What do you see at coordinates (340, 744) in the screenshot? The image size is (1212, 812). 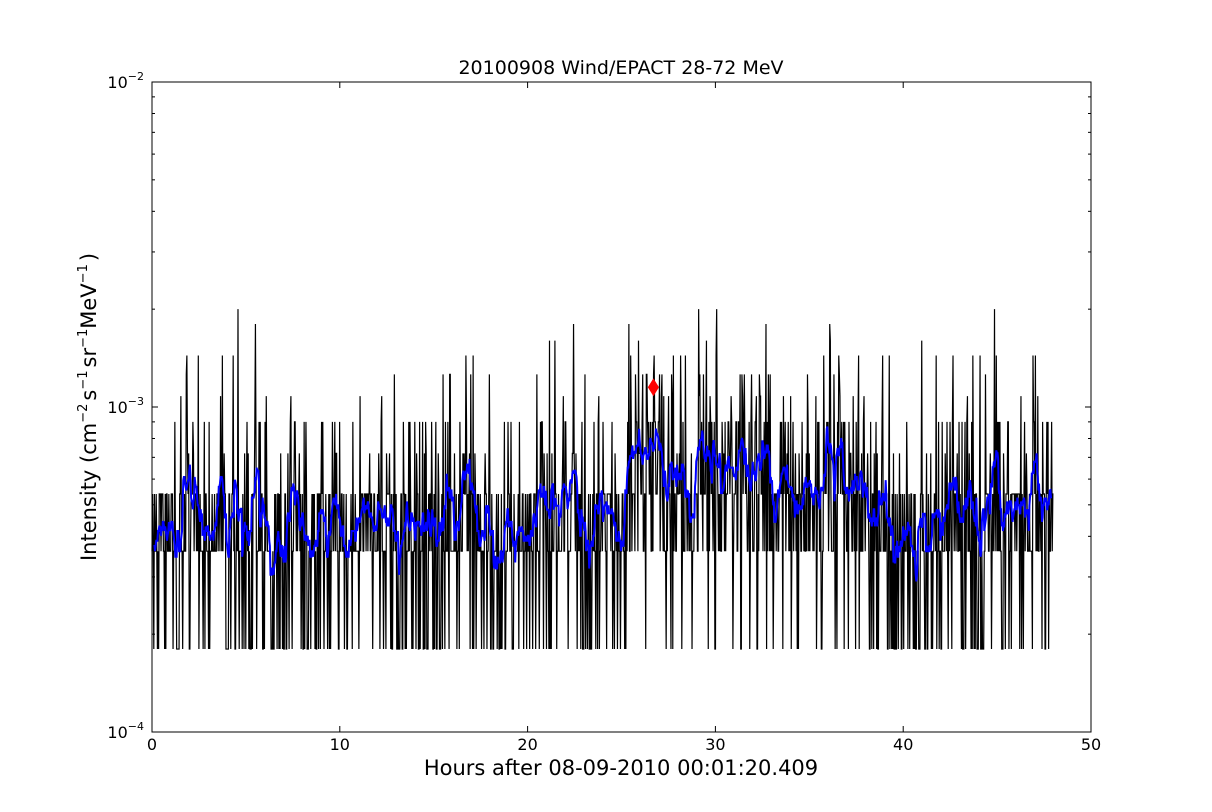 I see `x-tick-label: 10` at bounding box center [340, 744].